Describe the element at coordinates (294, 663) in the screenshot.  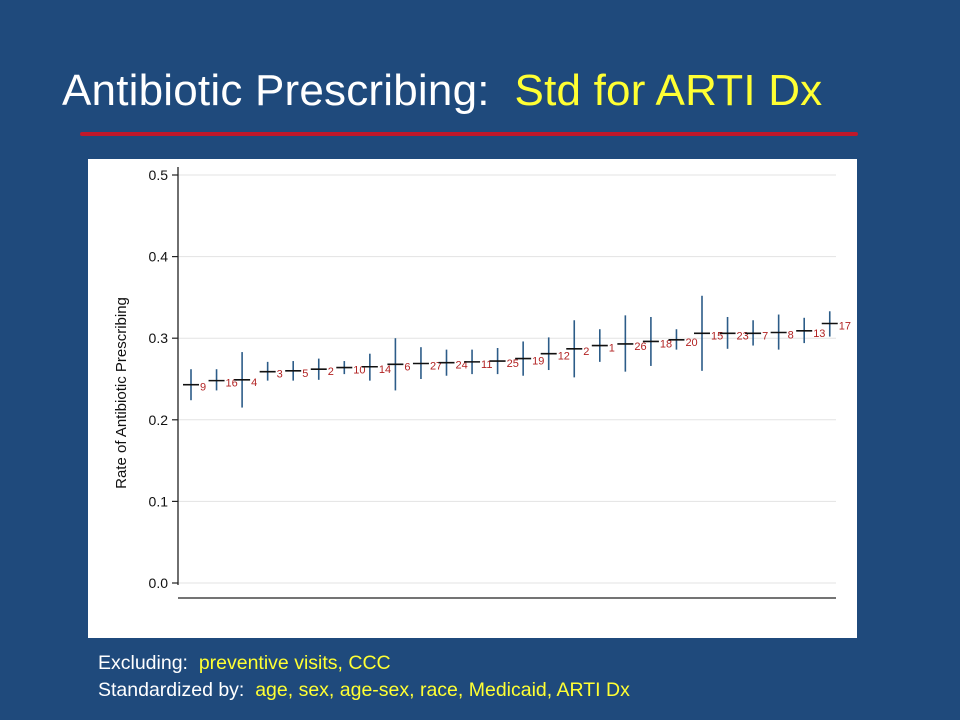
I see `excluding-value: preventive visits, CCC` at that location.